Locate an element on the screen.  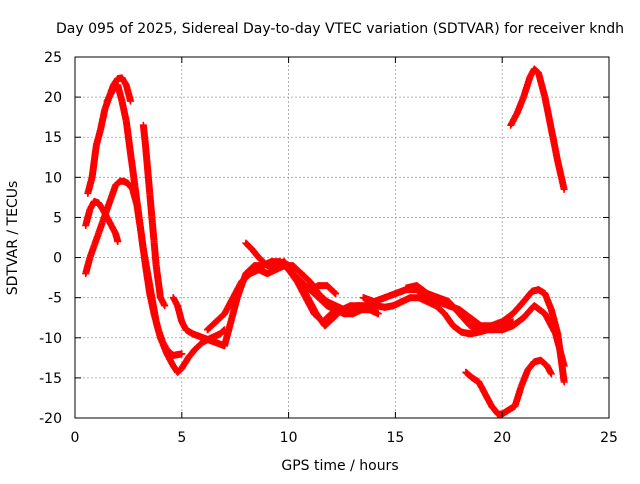
y-tick-label: 20 is located at coordinates (53, 98).